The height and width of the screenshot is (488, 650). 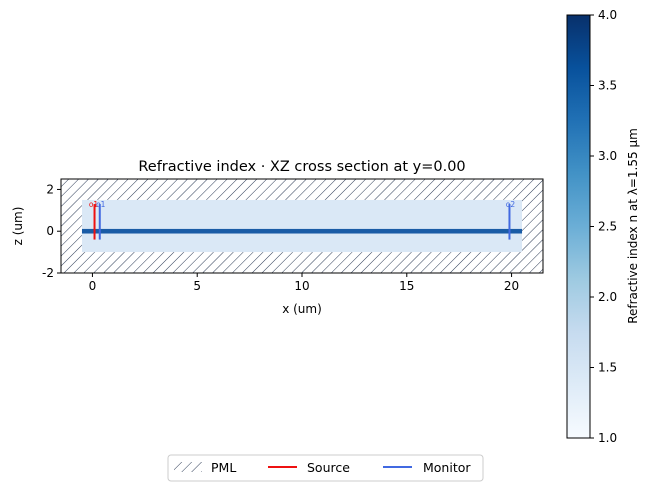 I want to click on x-tick-label: 0, so click(x=93, y=286).